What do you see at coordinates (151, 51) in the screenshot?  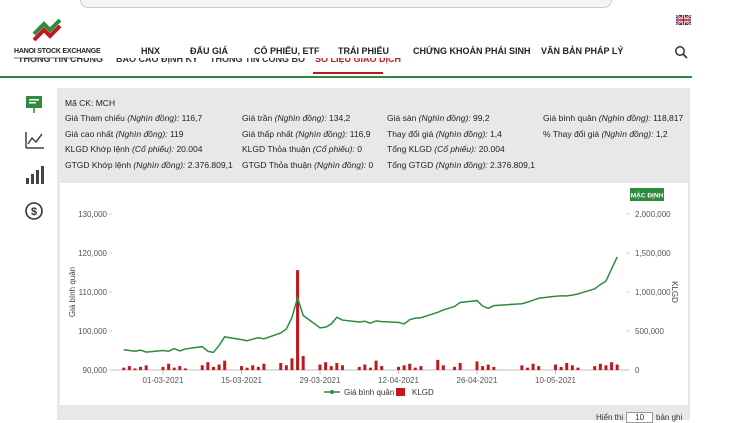 I see `nav-item: HNX` at bounding box center [151, 51].